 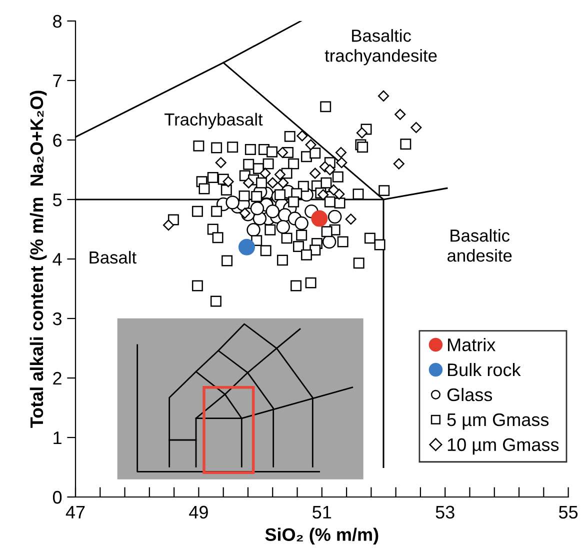 I want to click on y-tick-label: 8, so click(x=57, y=21).